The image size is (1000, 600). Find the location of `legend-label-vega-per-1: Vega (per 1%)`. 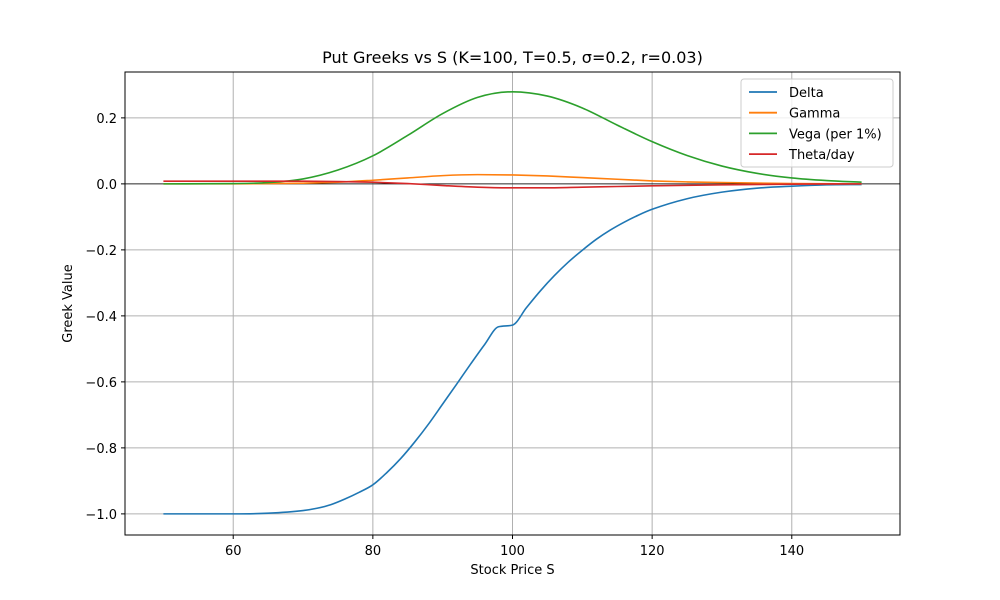

legend-label-vega-per-1: Vega (per 1%) is located at coordinates (835, 134).